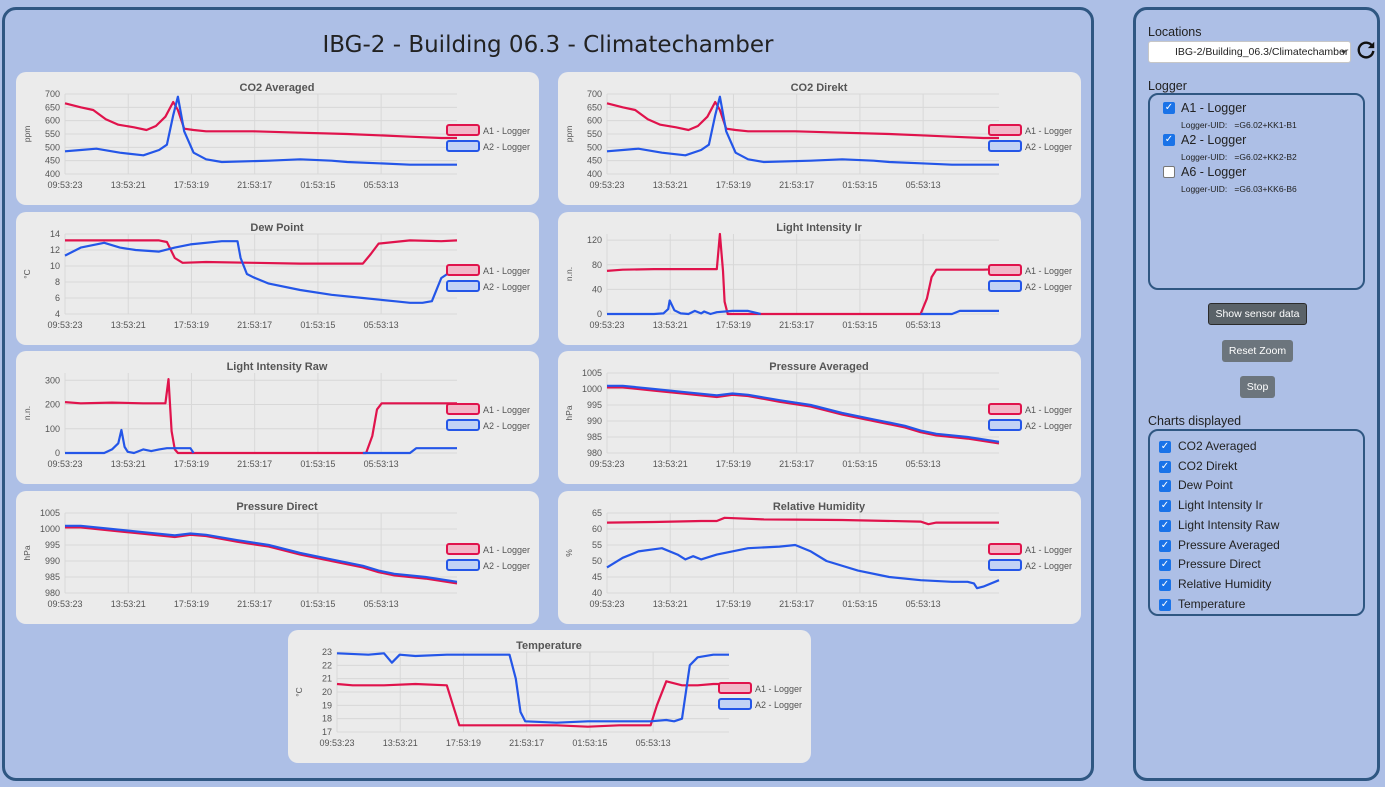 This screenshot has height=787, width=1385. What do you see at coordinates (1165, 565) in the screenshot?
I see `chart-option-pressure-direct-checkbox: ✓` at bounding box center [1165, 565].